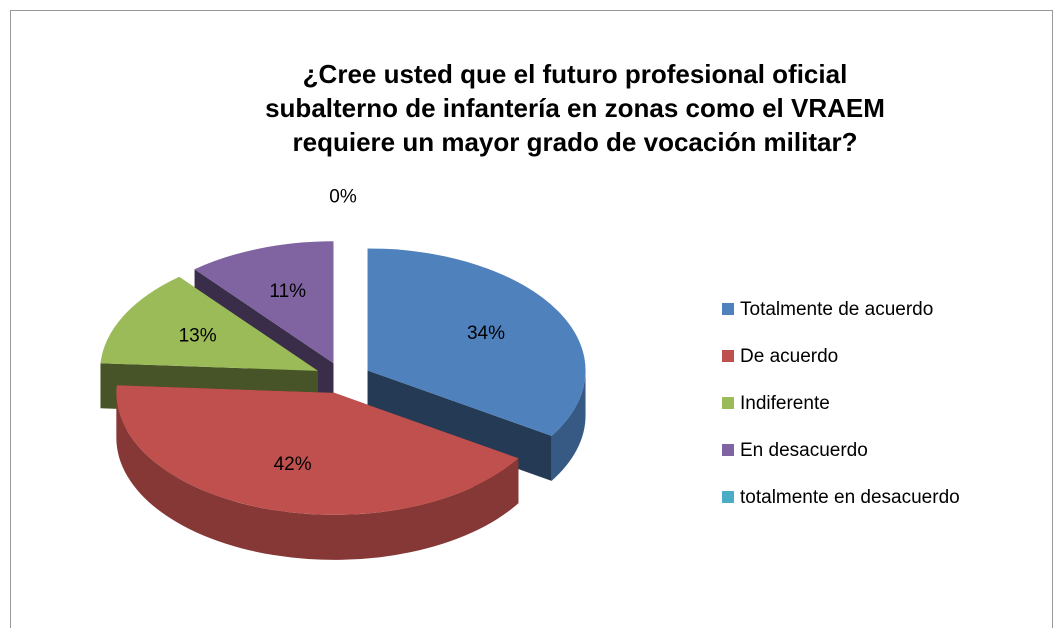 This screenshot has width=1063, height=628. Describe the element at coordinates (804, 450) in the screenshot. I see `legend-label: En desacuerdo` at that location.